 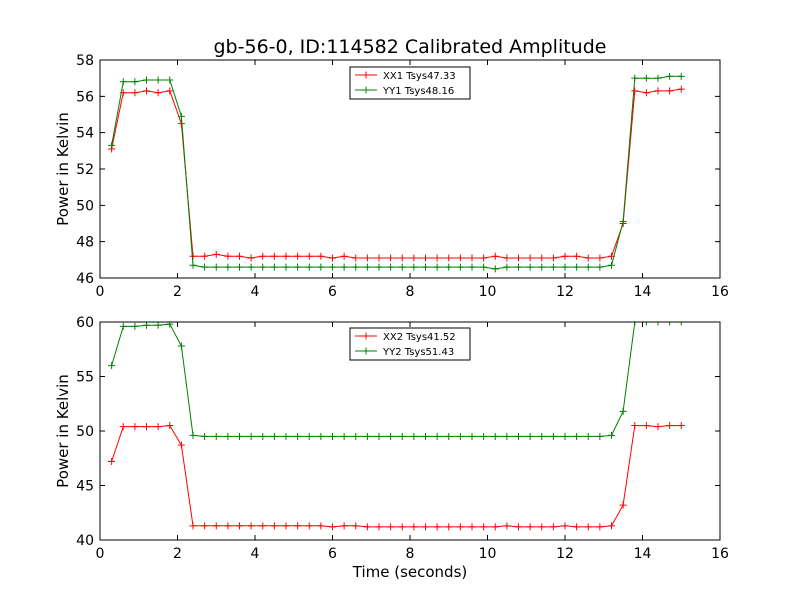 What do you see at coordinates (332, 292) in the screenshot?
I see `x-tick-label: 6` at bounding box center [332, 292].